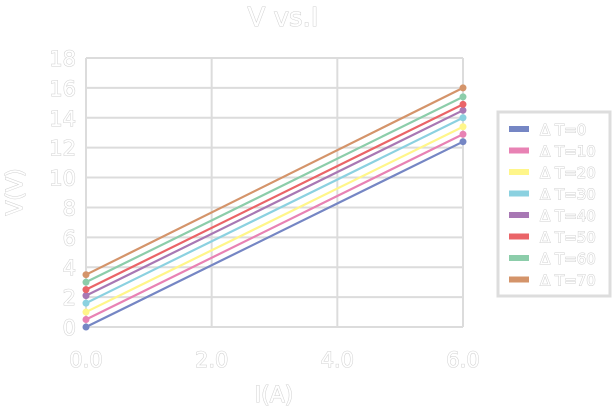 Image resolution: width=612 pixels, height=407 pixels. What do you see at coordinates (462, 360) in the screenshot?
I see `x-tick-label: 6.0` at bounding box center [462, 360].